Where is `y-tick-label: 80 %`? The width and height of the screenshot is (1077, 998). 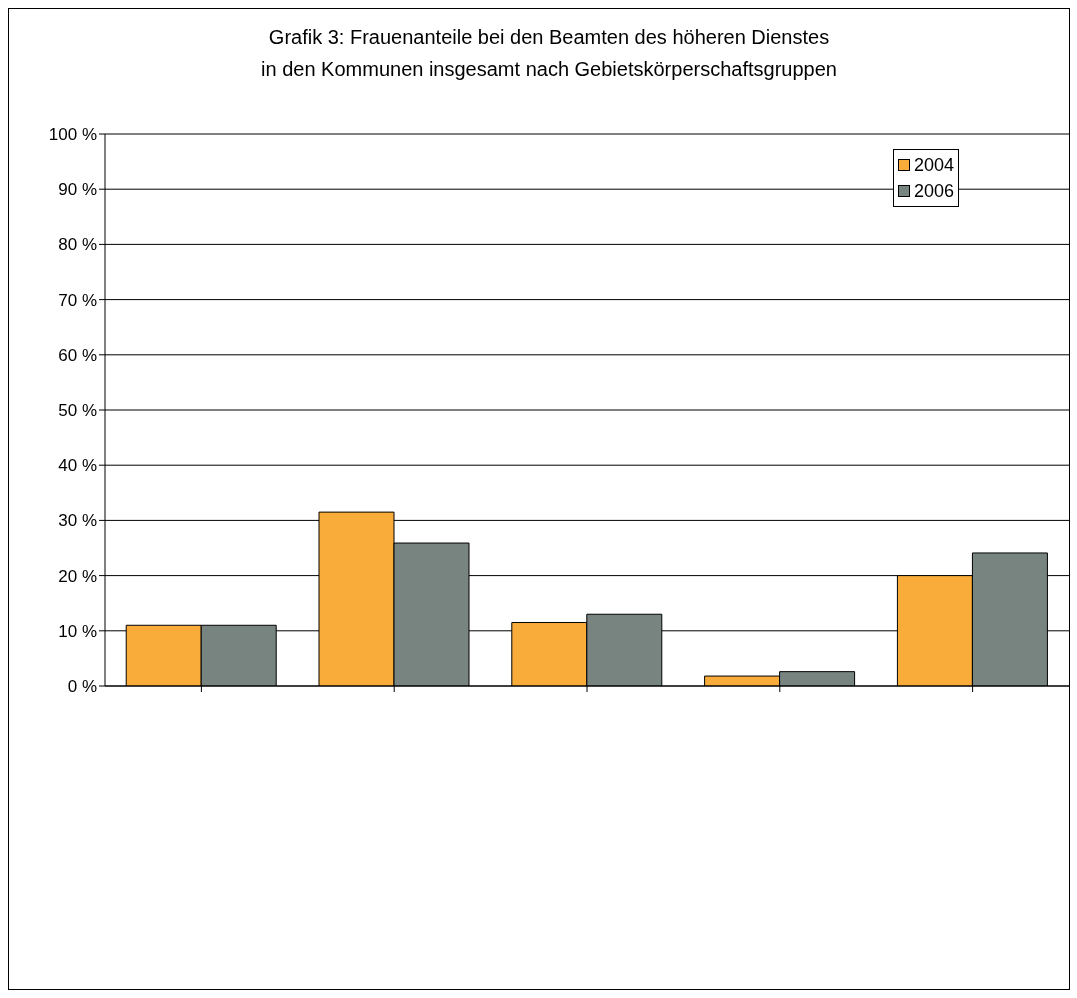 y-tick-label: 80 % is located at coordinates (77, 245).